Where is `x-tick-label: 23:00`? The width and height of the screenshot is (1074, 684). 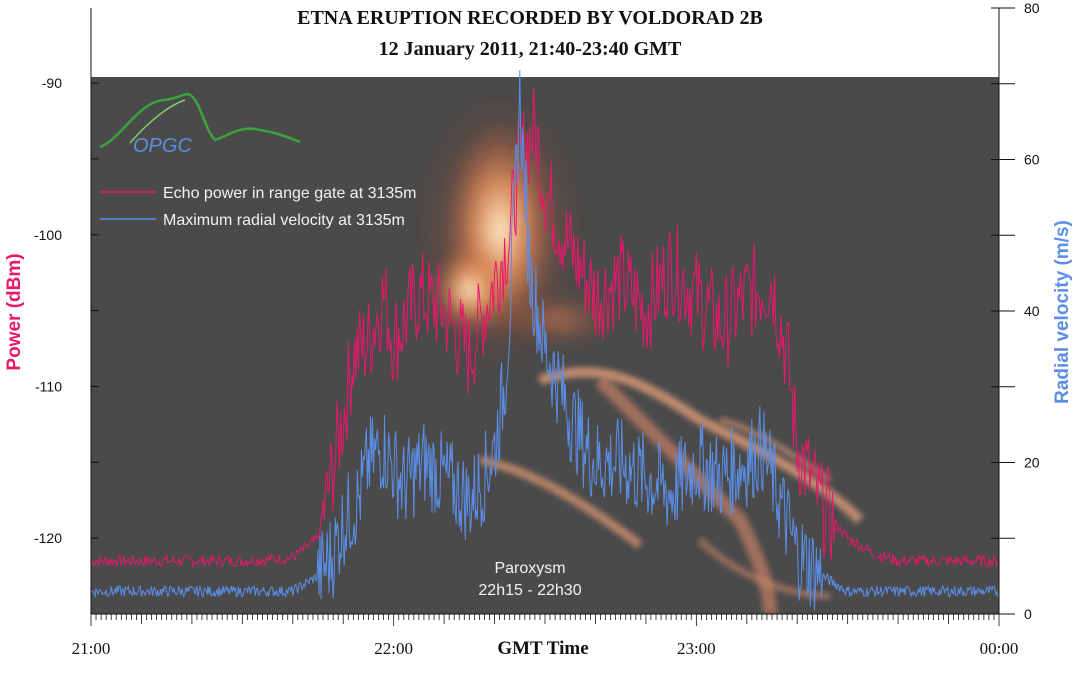 x-tick-label: 23:00 is located at coordinates (696, 648).